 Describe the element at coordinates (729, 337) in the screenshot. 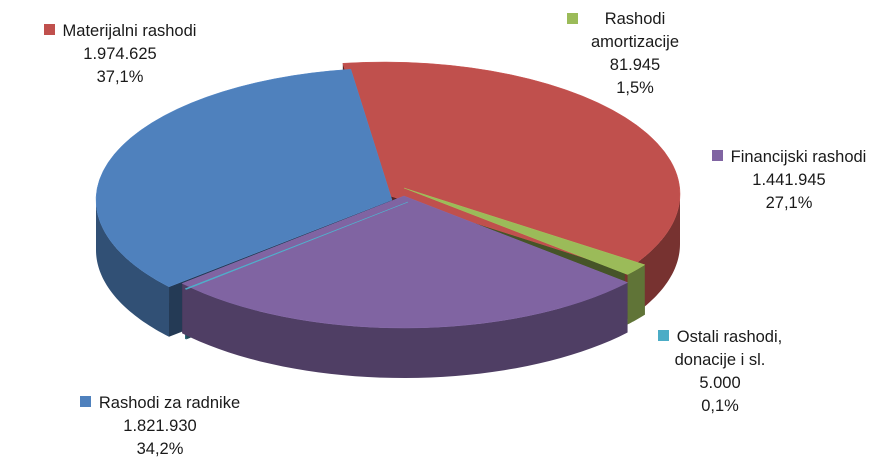

I see `label-name-line-1: Ostali rashodi,` at that location.